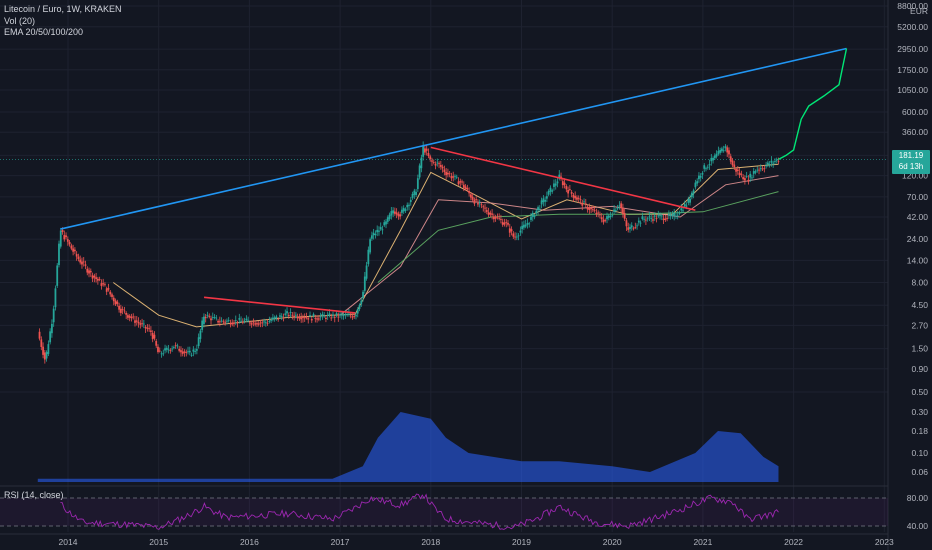 The width and height of the screenshot is (932, 550). Describe the element at coordinates (340, 542) in the screenshot. I see `time-tick-label: 2017` at that location.